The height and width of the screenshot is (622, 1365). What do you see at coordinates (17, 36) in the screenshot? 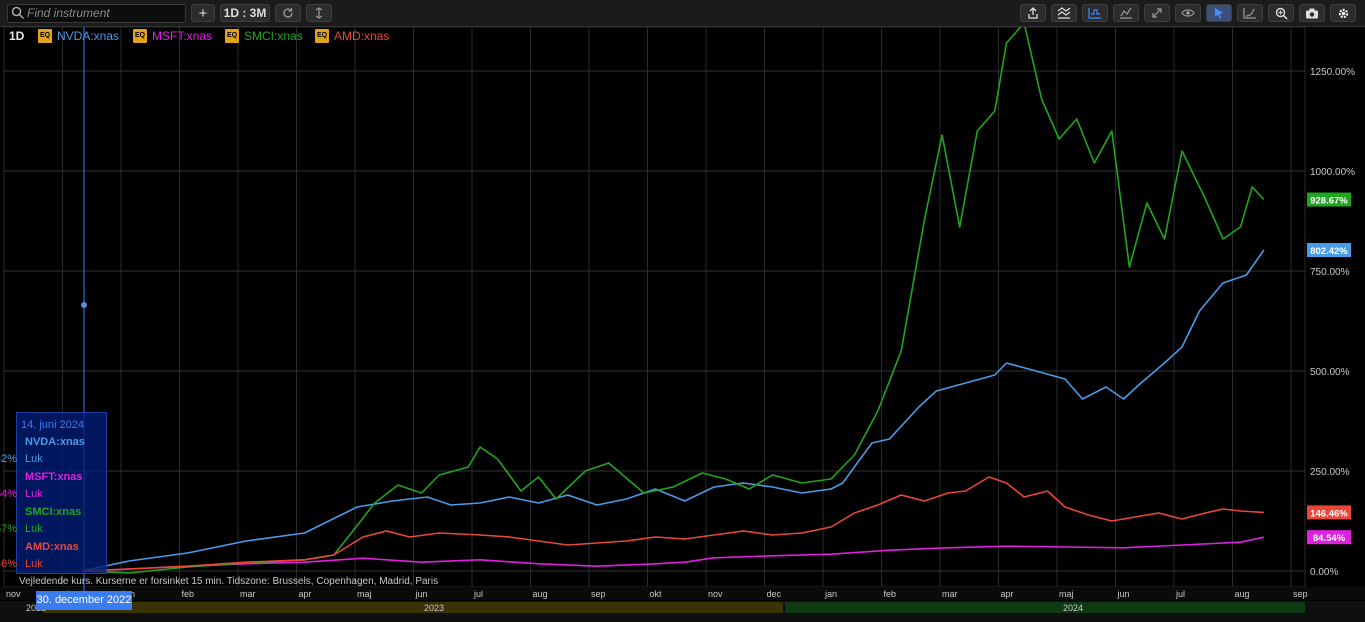
I see `period-label: 1D` at bounding box center [17, 36].